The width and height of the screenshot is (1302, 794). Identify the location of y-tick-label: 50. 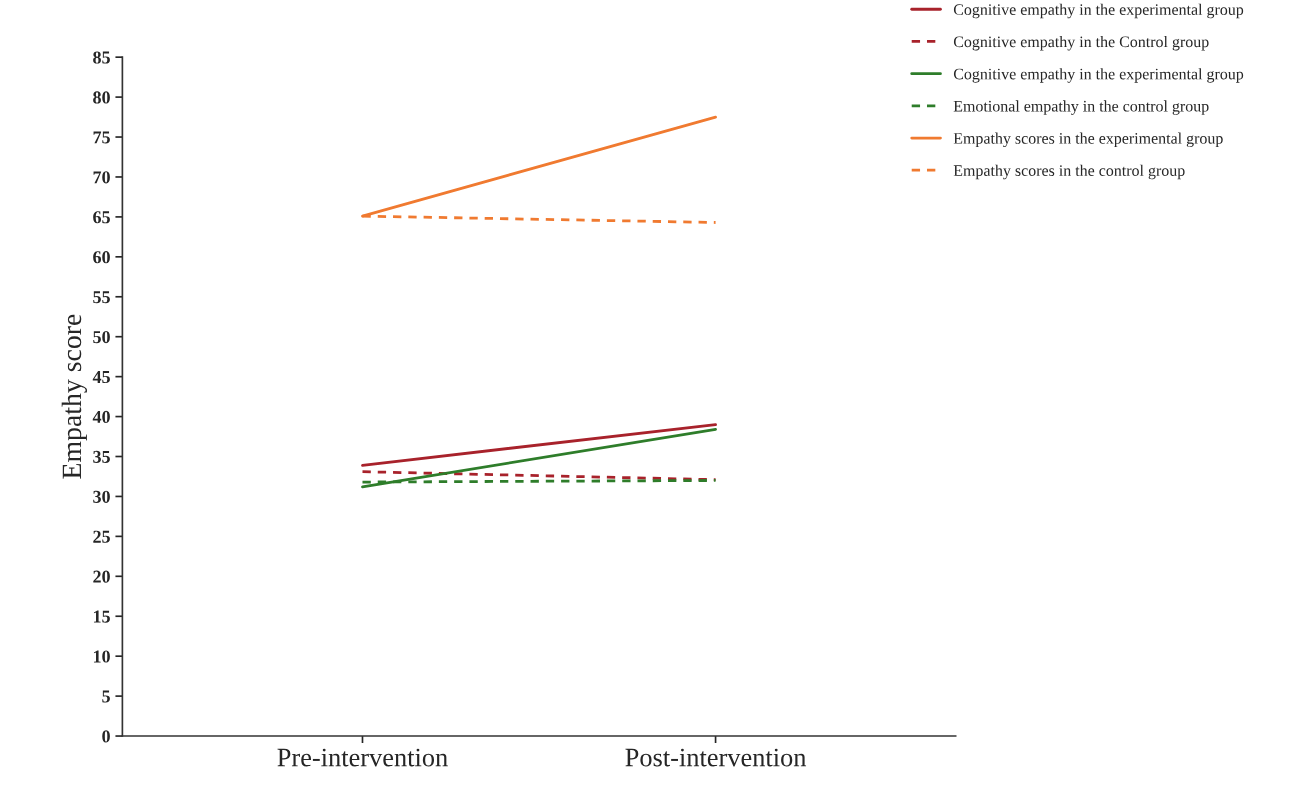
(101, 337).